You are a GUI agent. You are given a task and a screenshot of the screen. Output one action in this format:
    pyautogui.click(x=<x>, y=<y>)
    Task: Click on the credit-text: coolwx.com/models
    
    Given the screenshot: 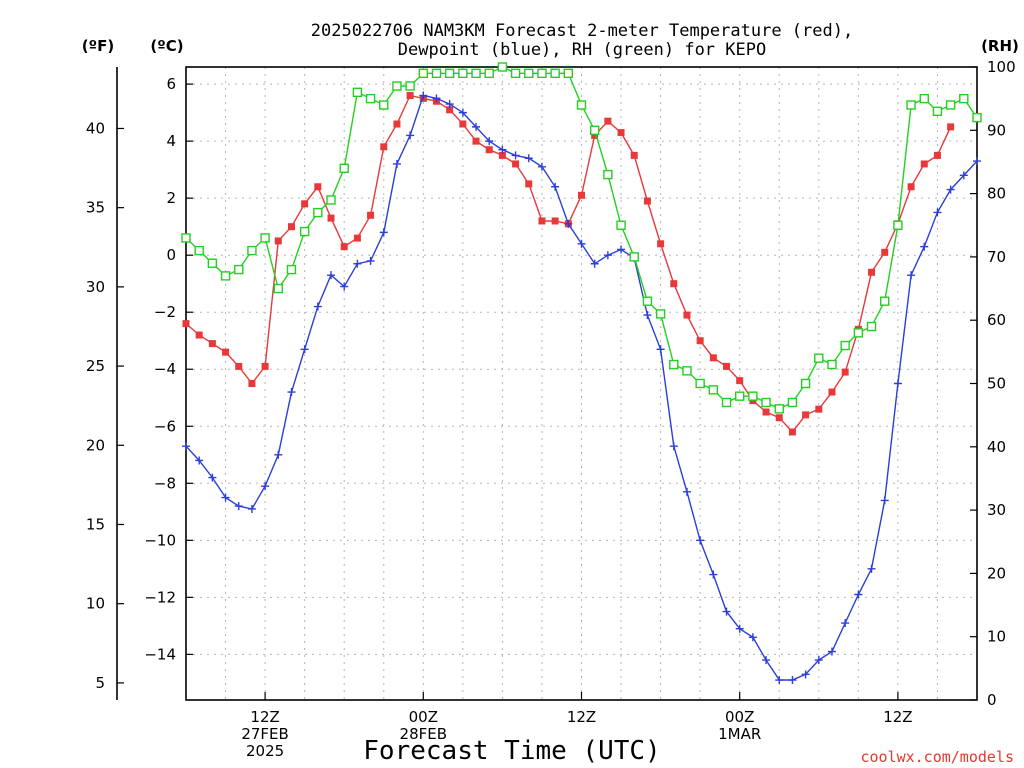 What is the action you would take?
    pyautogui.click(x=937, y=757)
    